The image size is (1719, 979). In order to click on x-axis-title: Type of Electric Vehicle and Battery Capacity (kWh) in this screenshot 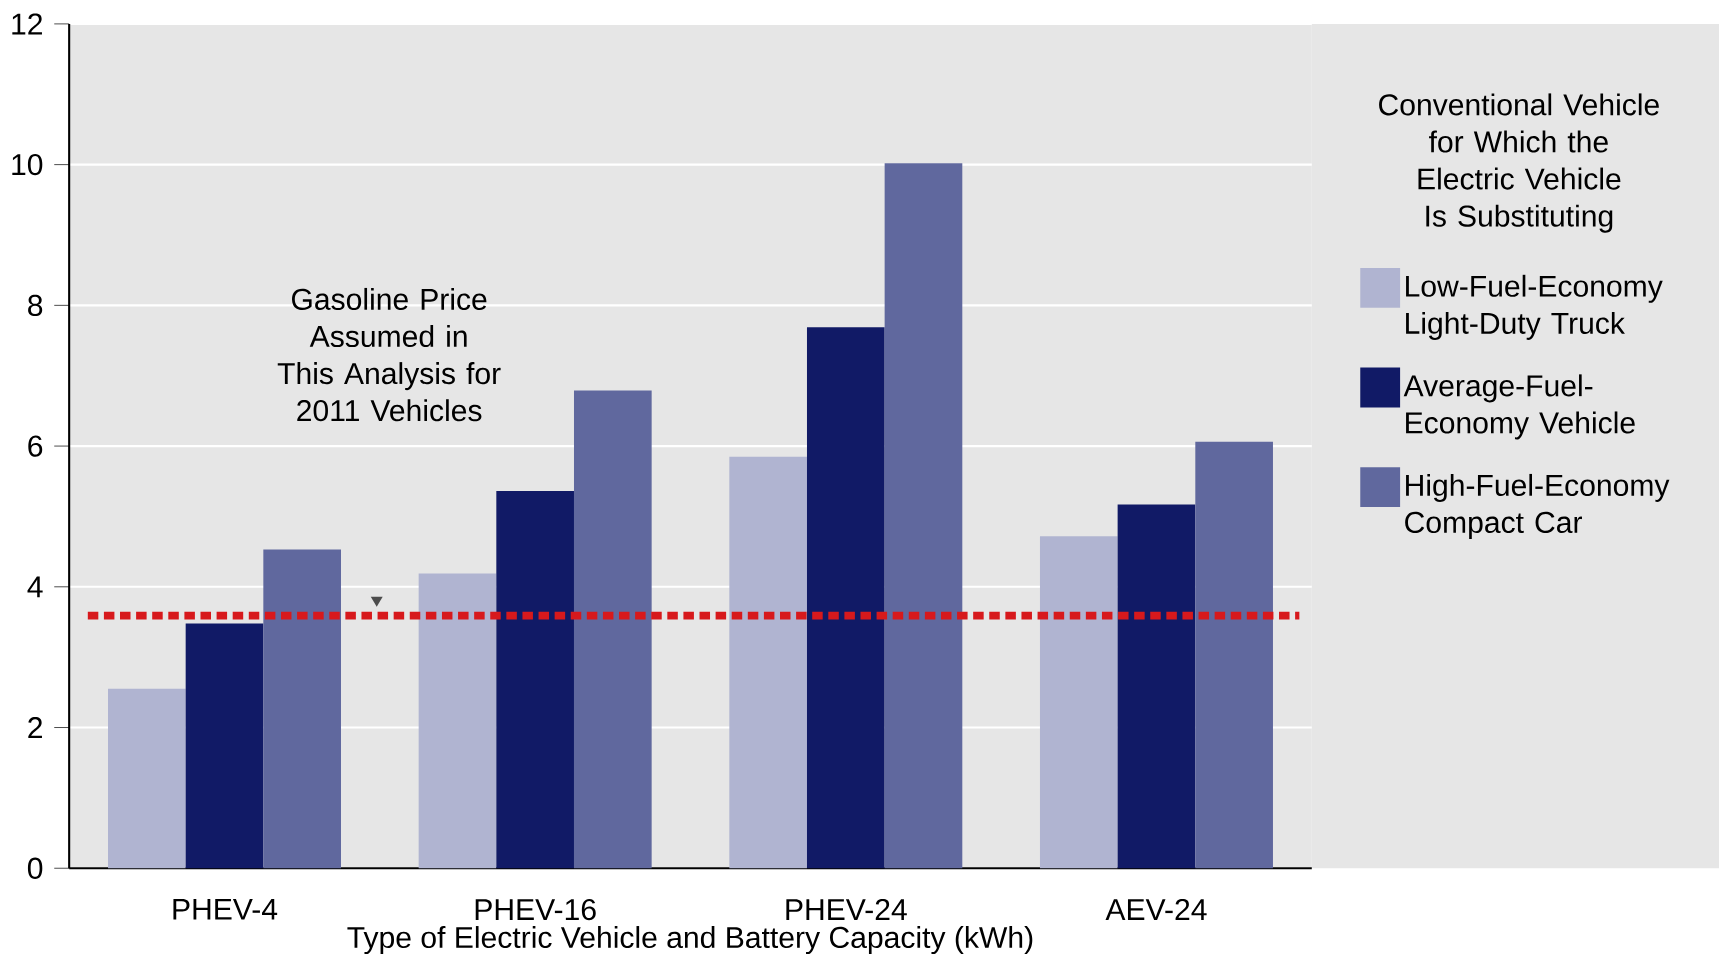, I will do `click(690, 940)`.